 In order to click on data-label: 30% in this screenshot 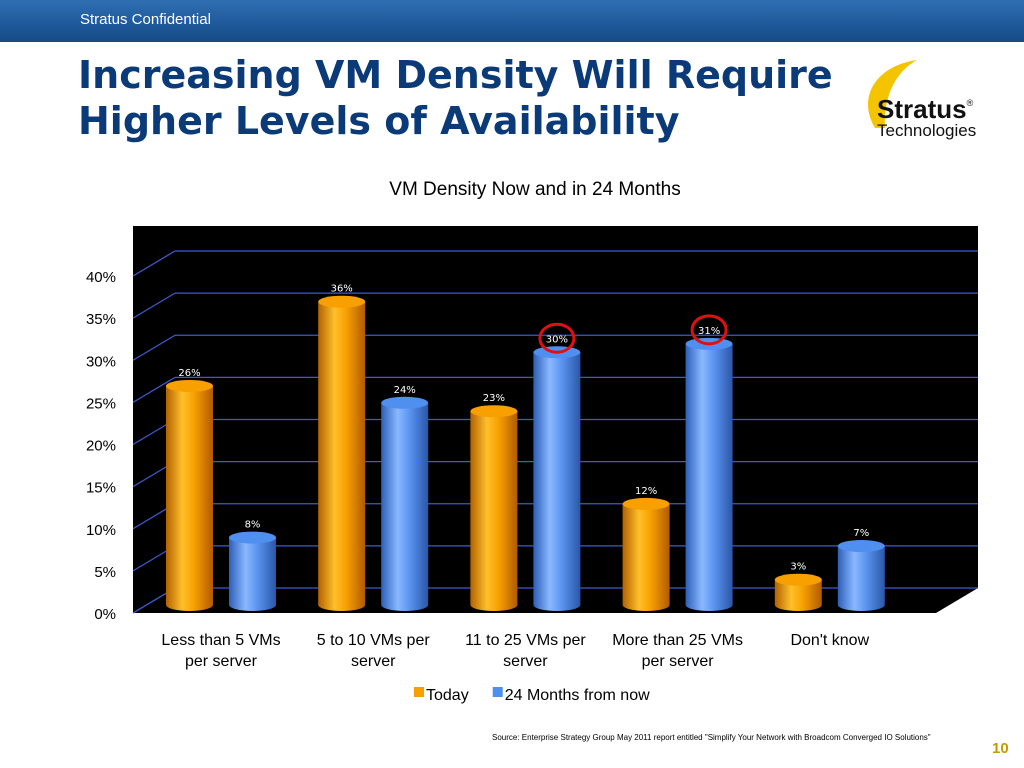, I will do `click(557, 339)`.